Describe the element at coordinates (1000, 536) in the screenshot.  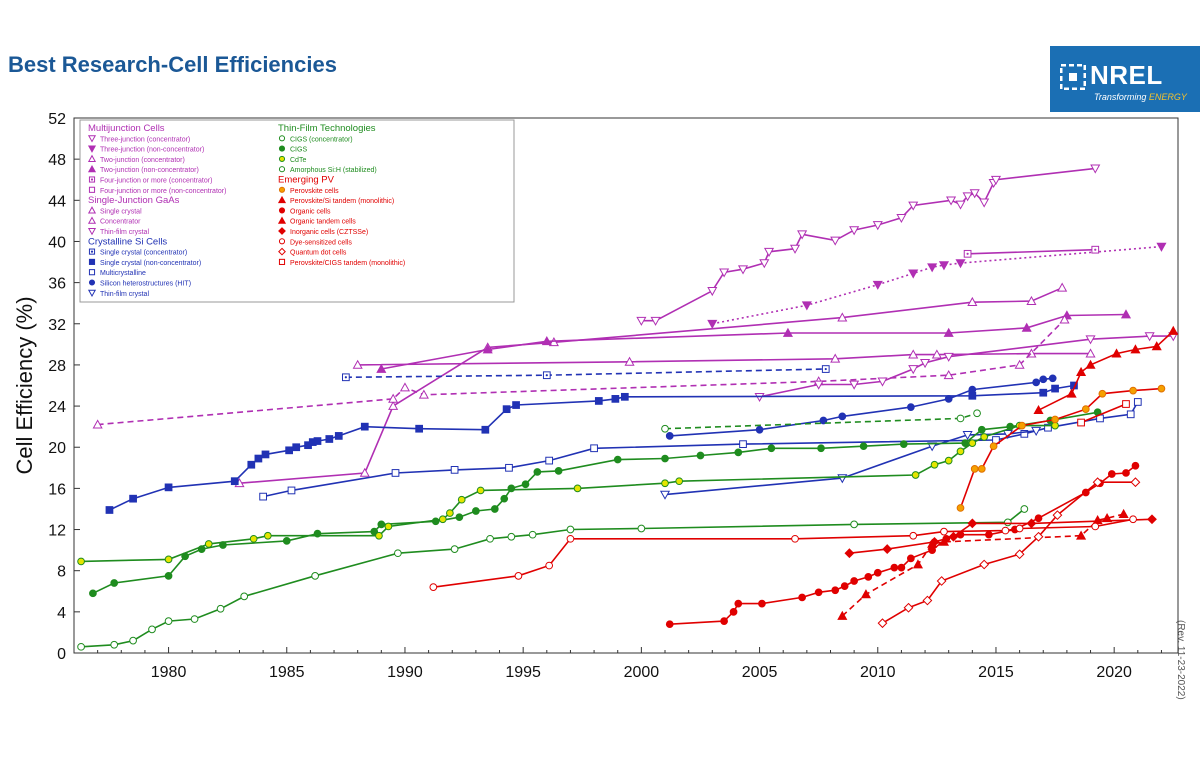
I see `series-inorganic-cells-cztsse` at that location.